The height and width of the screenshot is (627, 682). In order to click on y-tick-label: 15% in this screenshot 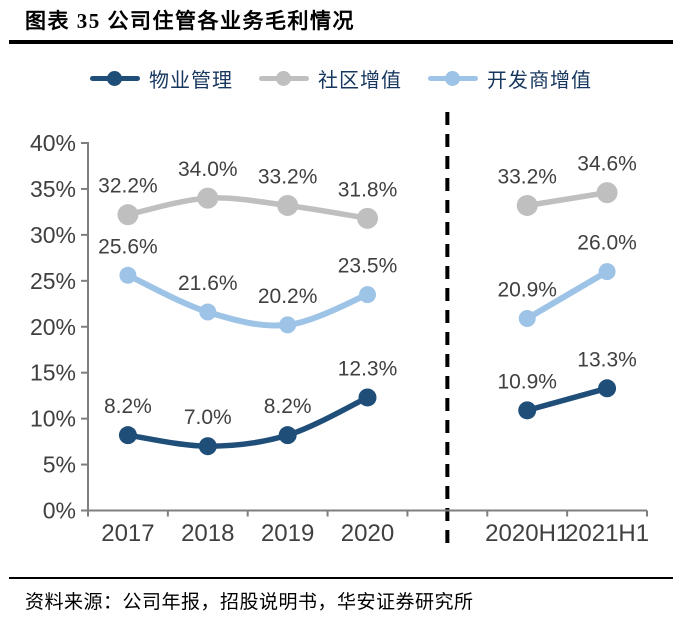, I will do `click(53, 373)`.